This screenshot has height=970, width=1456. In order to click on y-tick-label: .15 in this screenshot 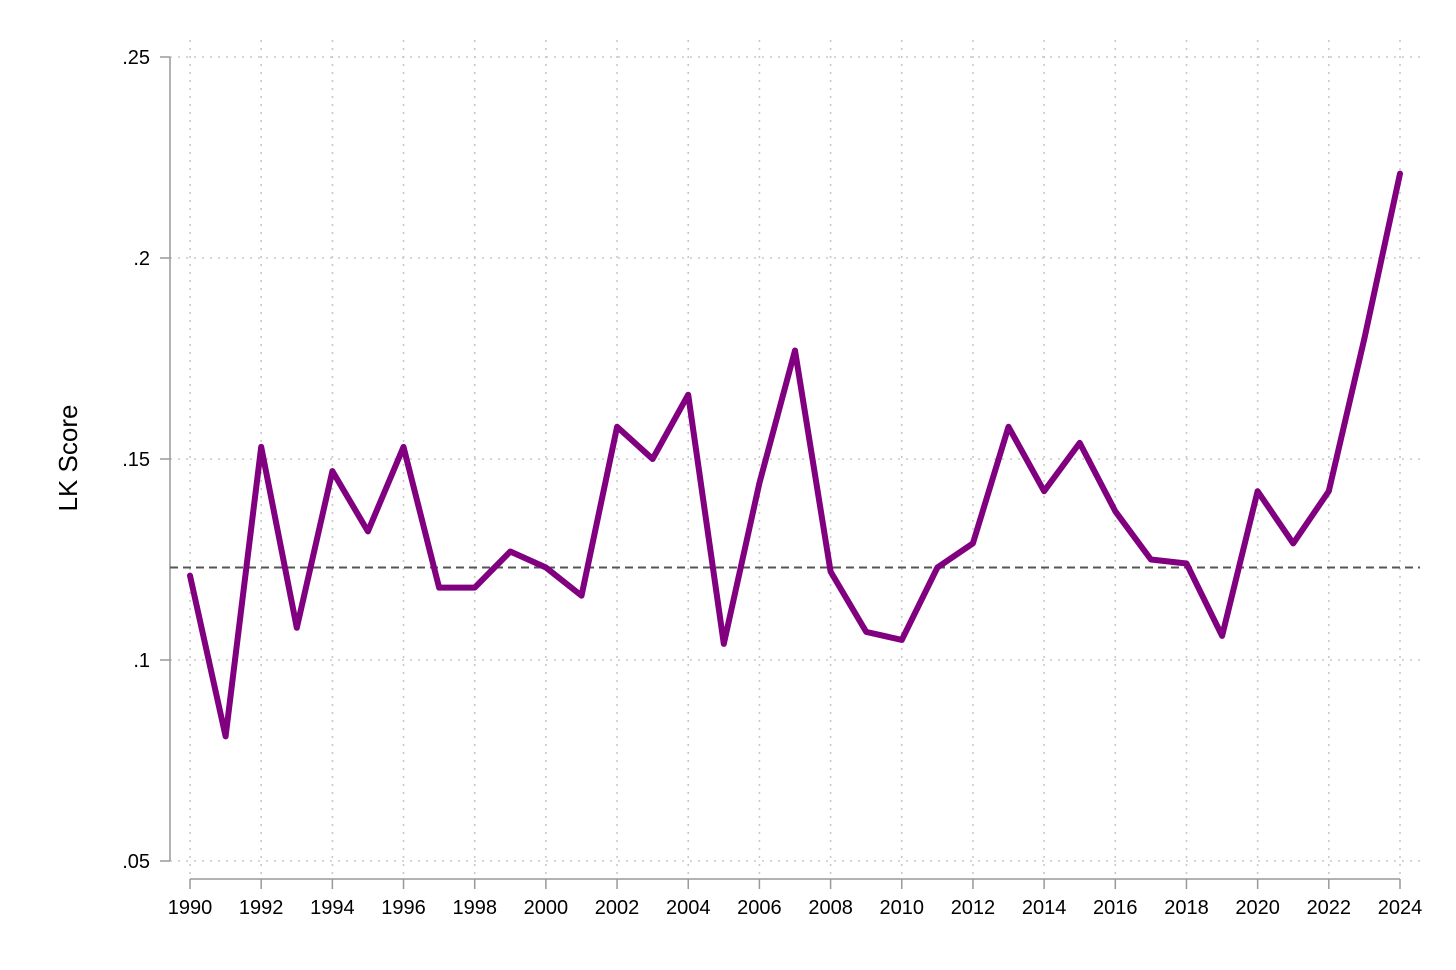, I will do `click(136, 460)`.